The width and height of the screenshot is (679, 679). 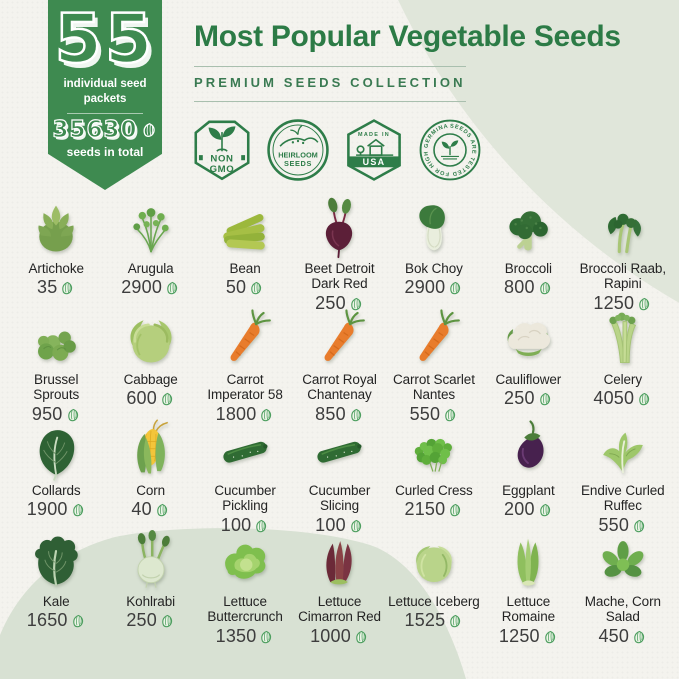 What do you see at coordinates (95, 130) in the screenshot?
I see `seeds-total-count: 35630` at bounding box center [95, 130].